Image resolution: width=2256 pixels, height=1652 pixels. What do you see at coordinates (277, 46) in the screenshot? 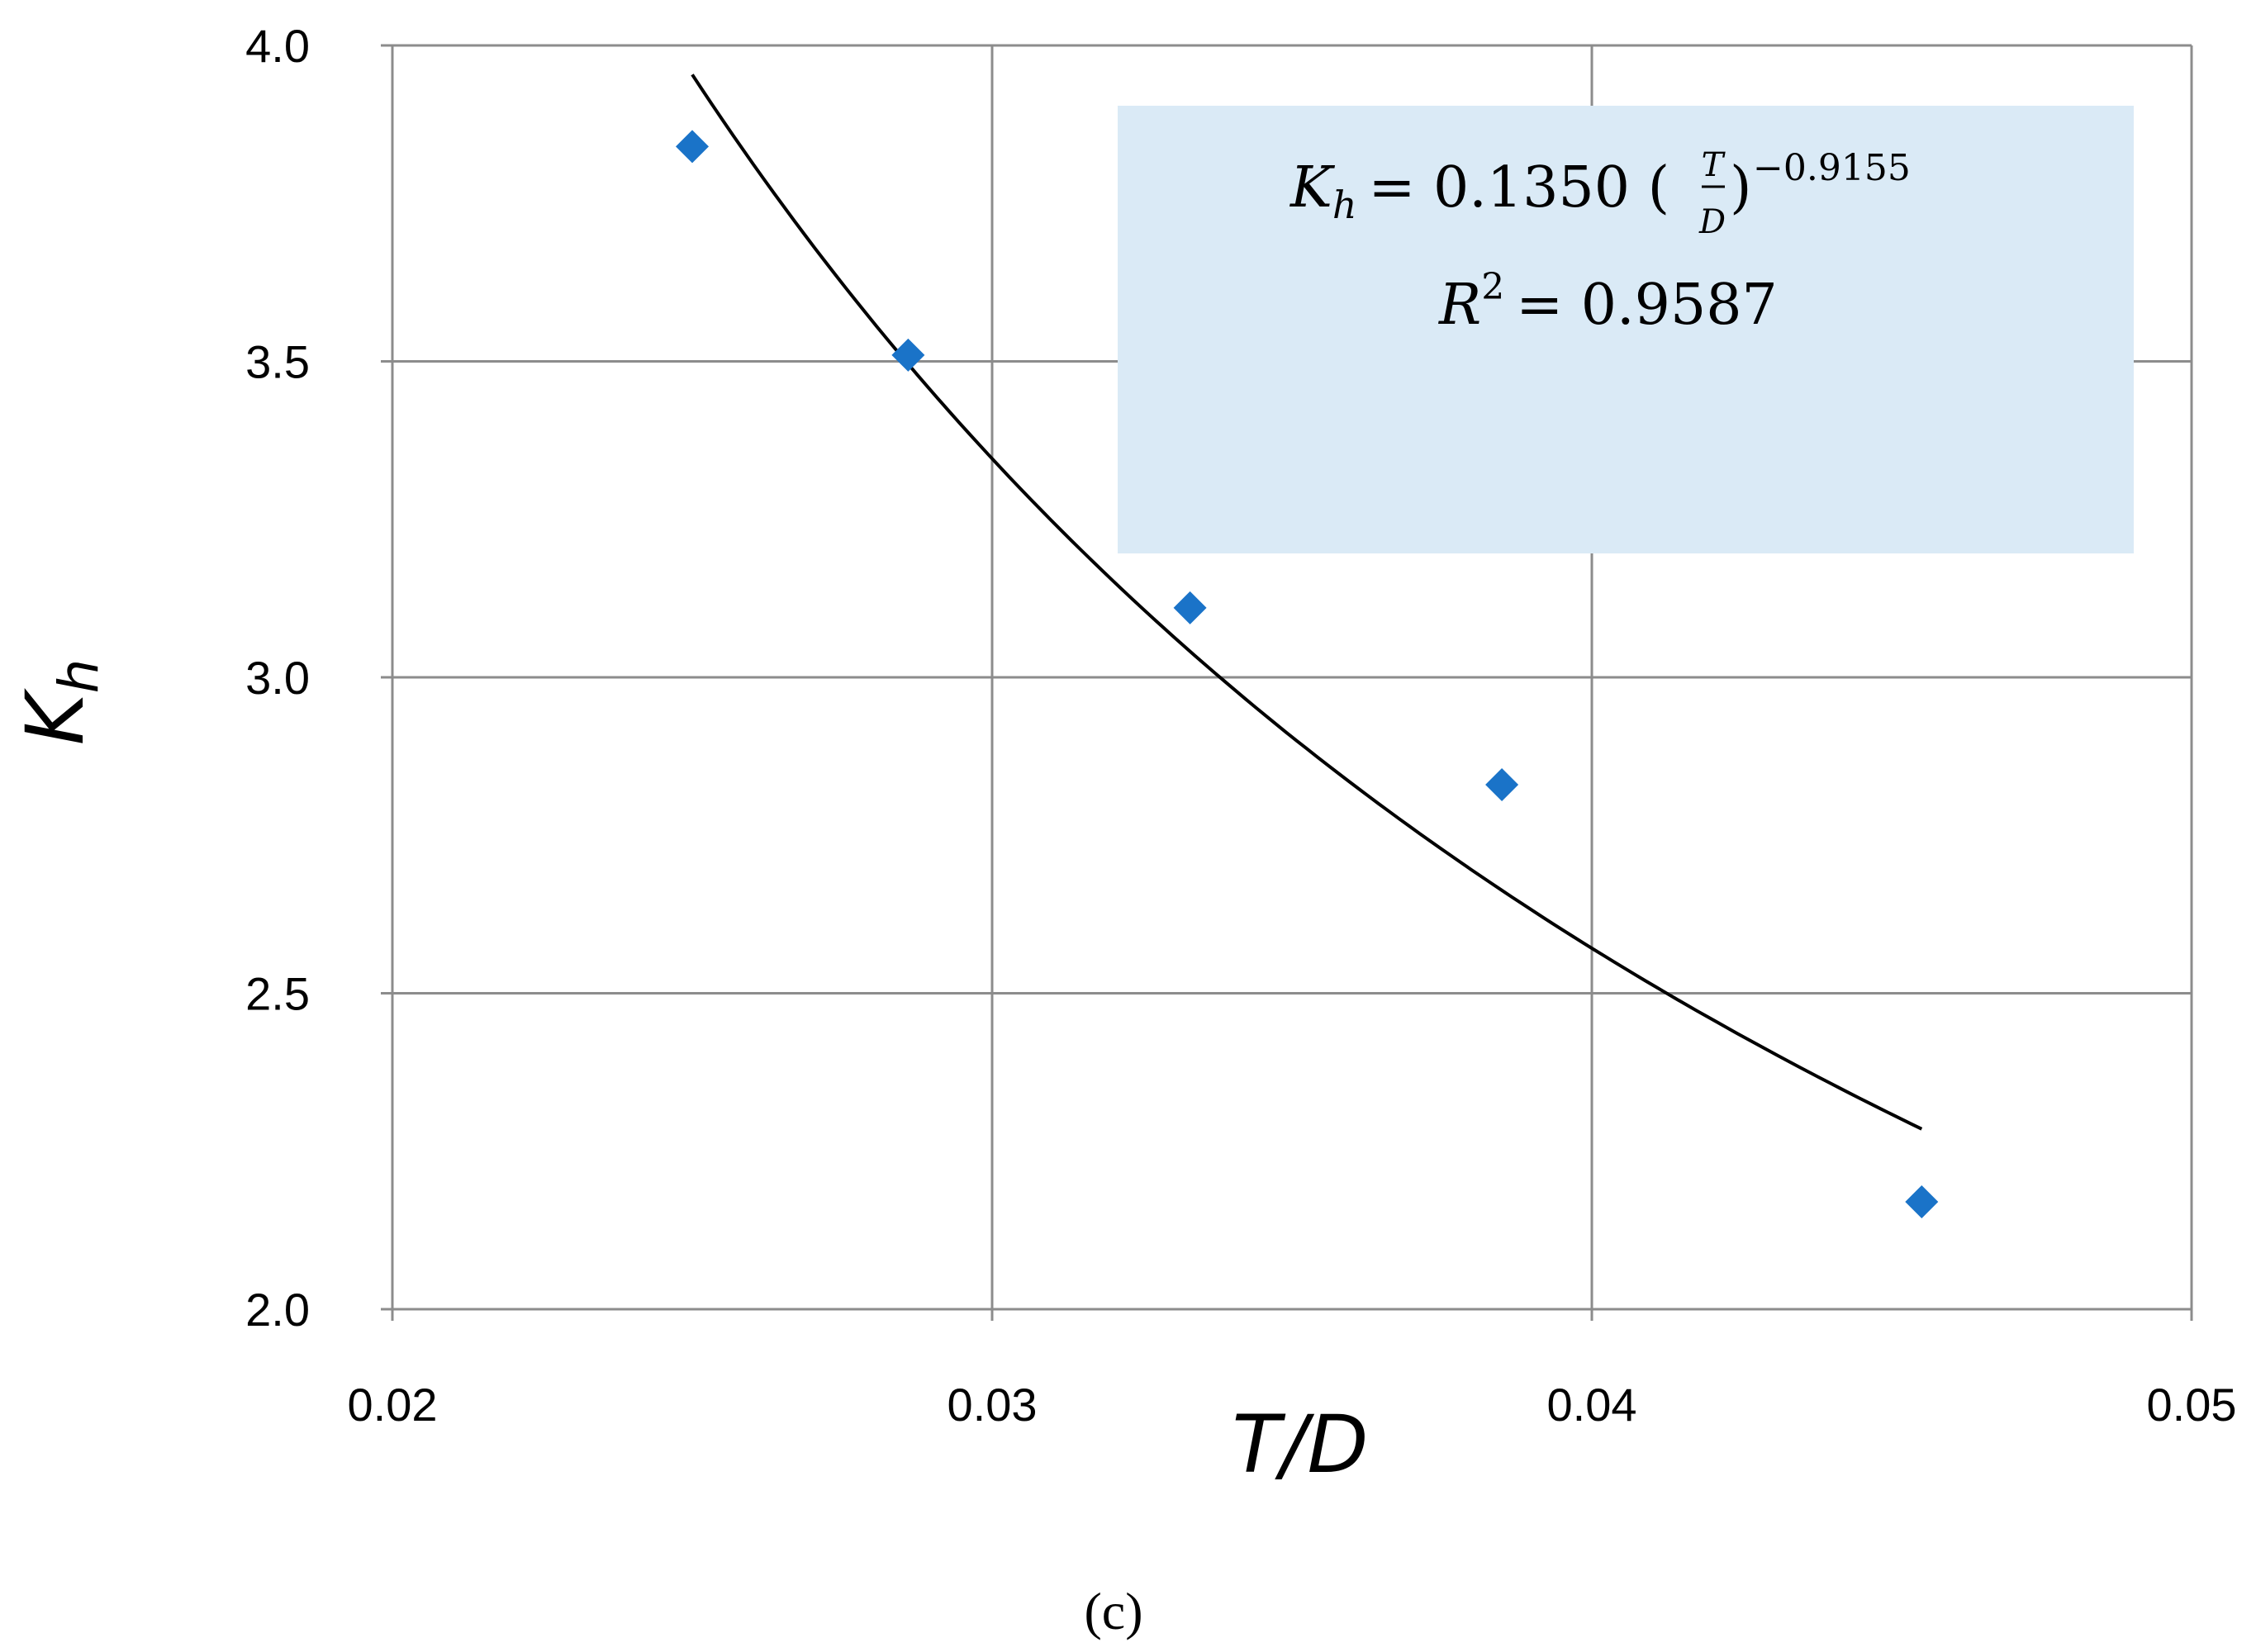
I see `y-tick-label: 4.0` at bounding box center [277, 46].